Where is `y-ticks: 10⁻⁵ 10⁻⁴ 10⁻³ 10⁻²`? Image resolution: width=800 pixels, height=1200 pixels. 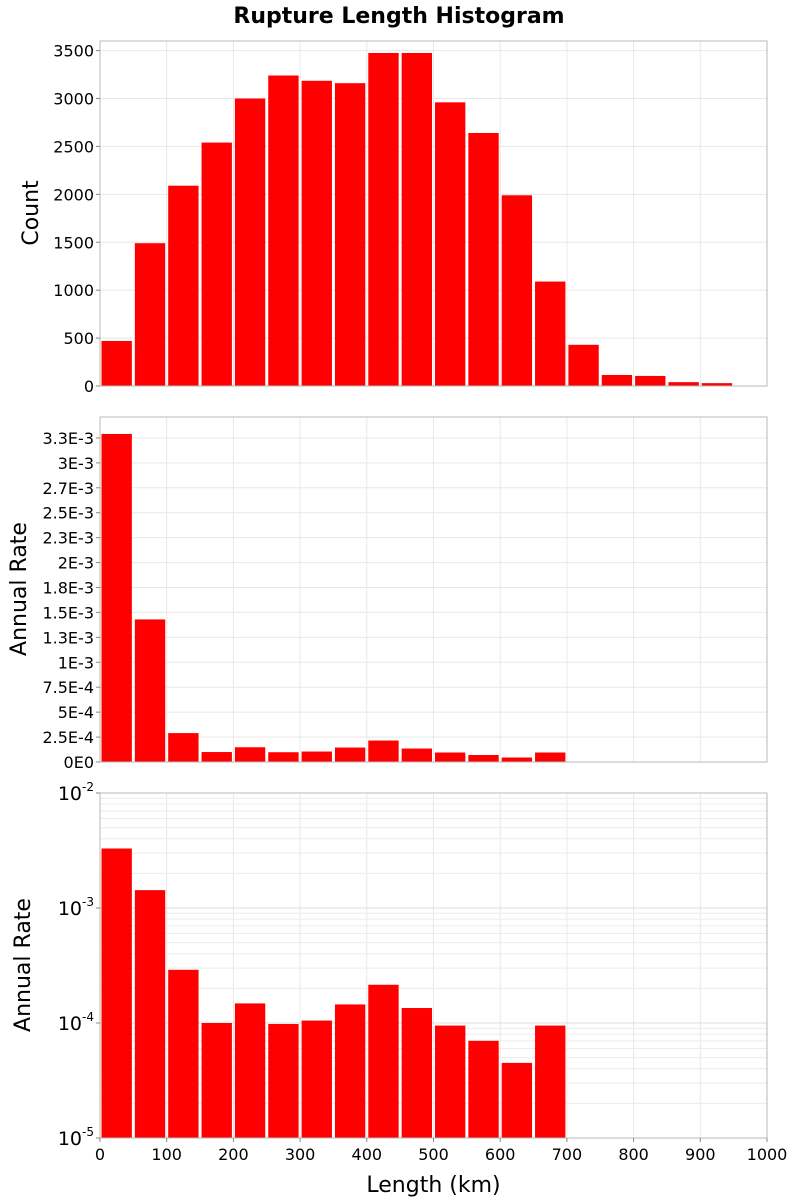 y-ticks: 10⁻⁵ 10⁻⁴ 10⁻³ 10⁻² is located at coordinates (79, 965).